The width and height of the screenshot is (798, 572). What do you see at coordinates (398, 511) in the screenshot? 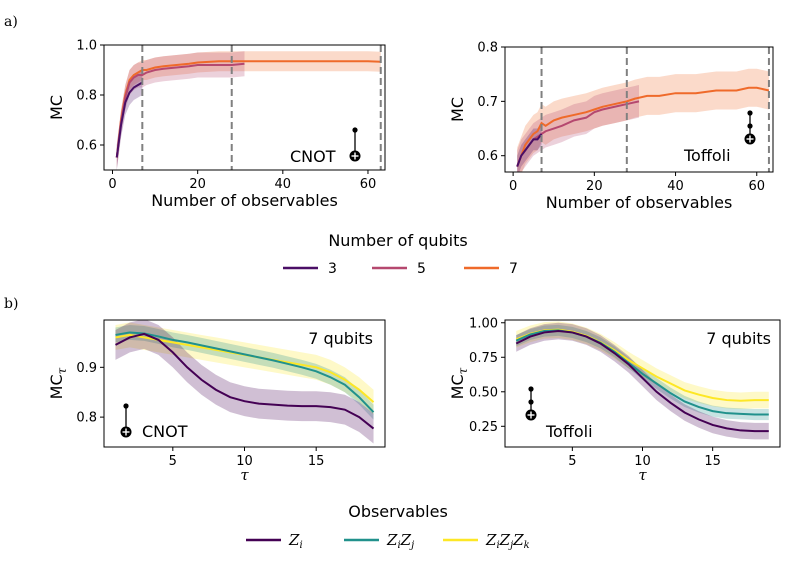
I see `legend-observables-title: Observables` at bounding box center [398, 511].